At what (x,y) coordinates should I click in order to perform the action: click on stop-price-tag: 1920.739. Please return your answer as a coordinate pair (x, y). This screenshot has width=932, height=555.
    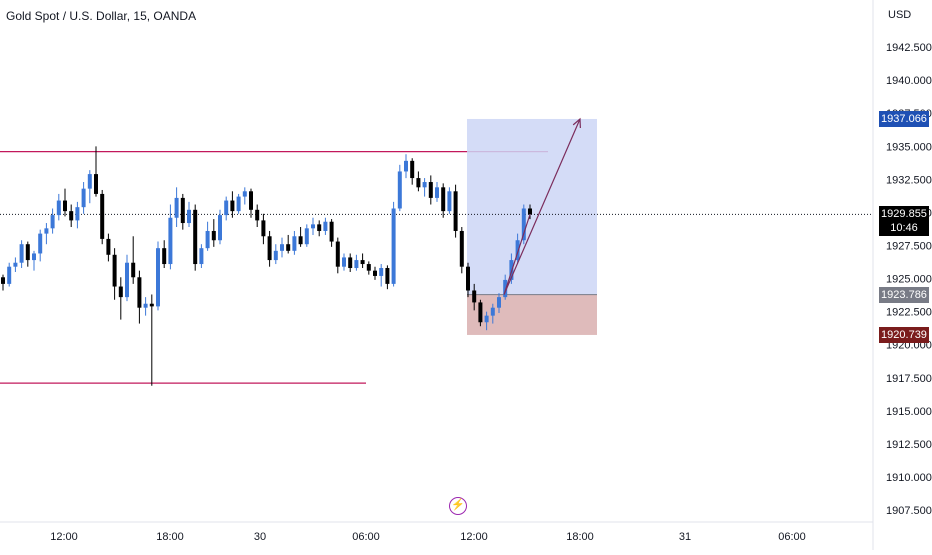
    Looking at the image, I should click on (904, 334).